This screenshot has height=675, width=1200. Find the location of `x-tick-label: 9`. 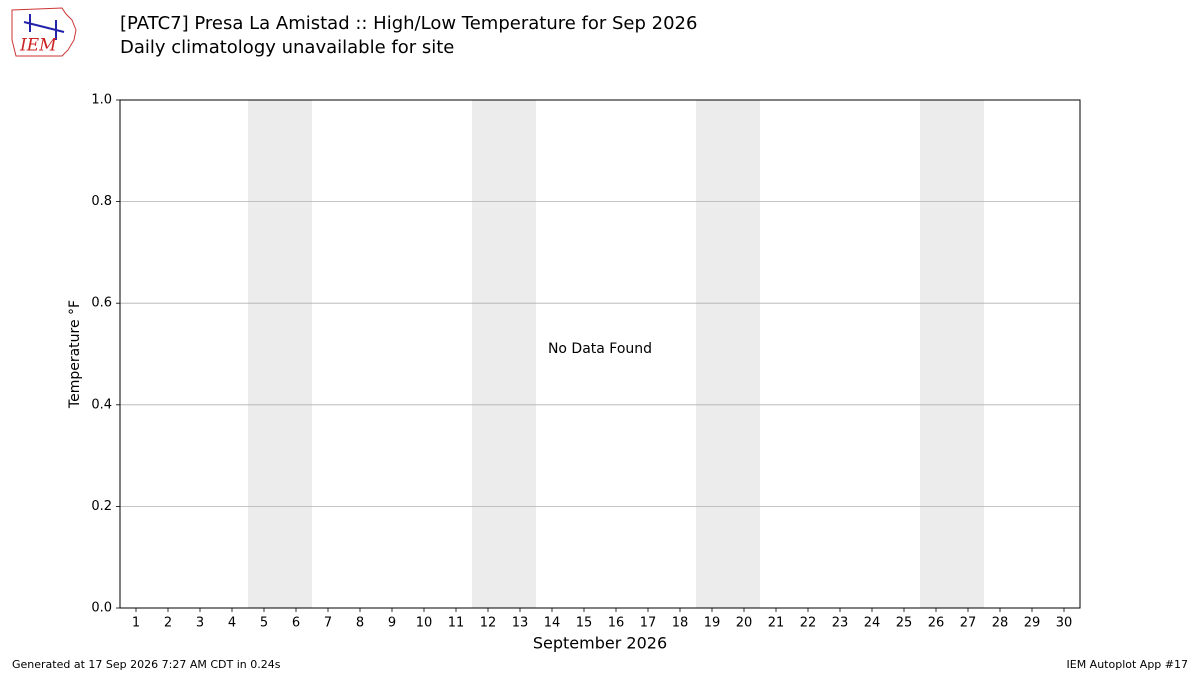

x-tick-label: 9 is located at coordinates (392, 623).